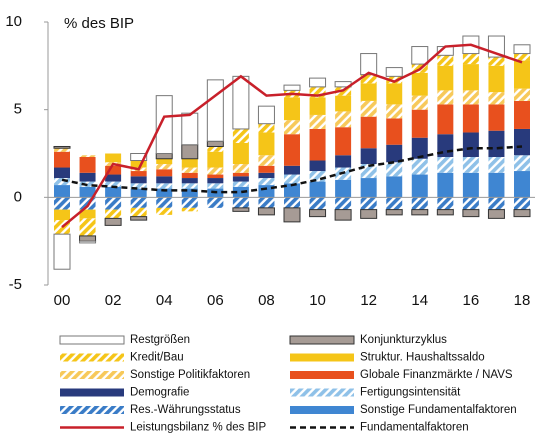 This screenshot has width=539, height=441. Describe the element at coordinates (164, 300) in the screenshot. I see `x-tick-label: 04` at that location.